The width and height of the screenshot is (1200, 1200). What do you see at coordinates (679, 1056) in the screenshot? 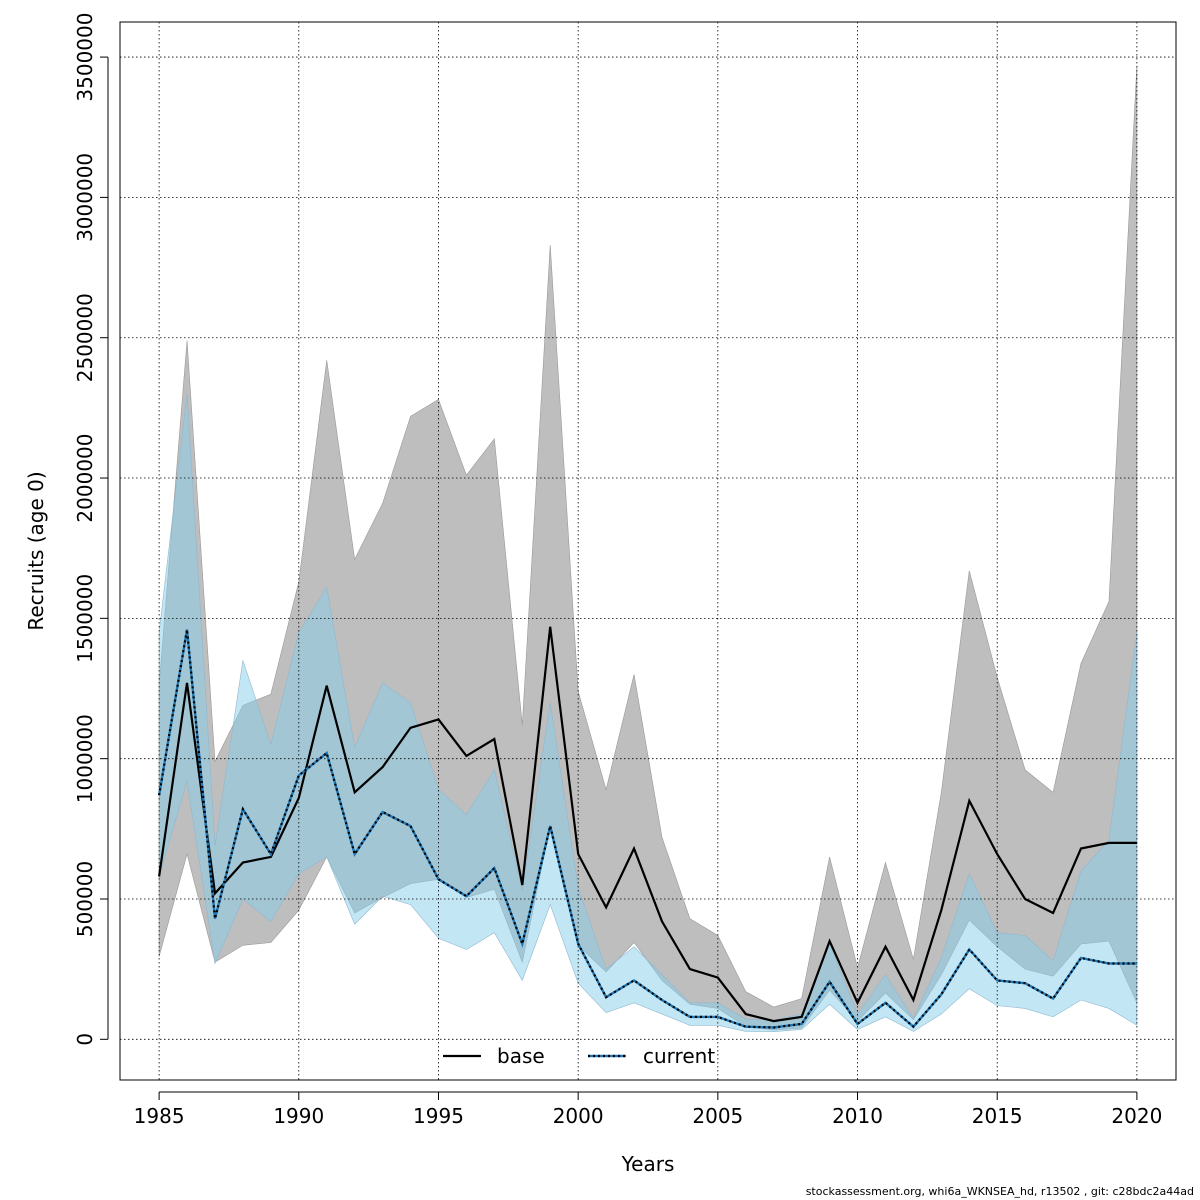
I see `legend-label-current: current` at bounding box center [679, 1056].